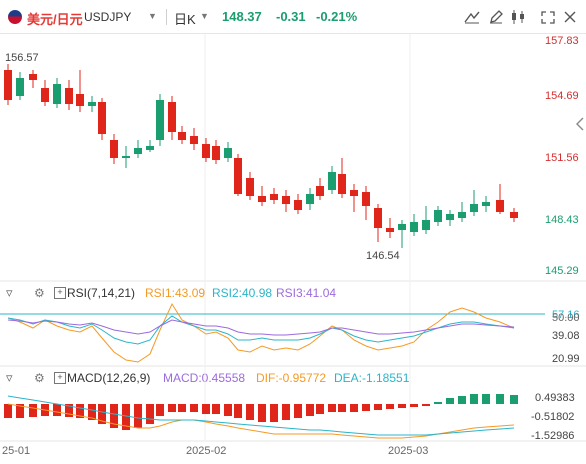 The height and width of the screenshot is (464, 586). What do you see at coordinates (570, 17) in the screenshot?
I see `close-icon` at bounding box center [570, 17].